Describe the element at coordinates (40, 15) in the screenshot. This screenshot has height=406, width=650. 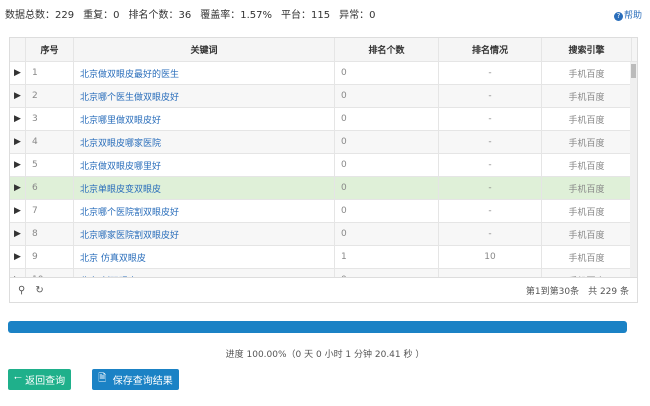
I see `stat-total: 数据总数：229` at that location.